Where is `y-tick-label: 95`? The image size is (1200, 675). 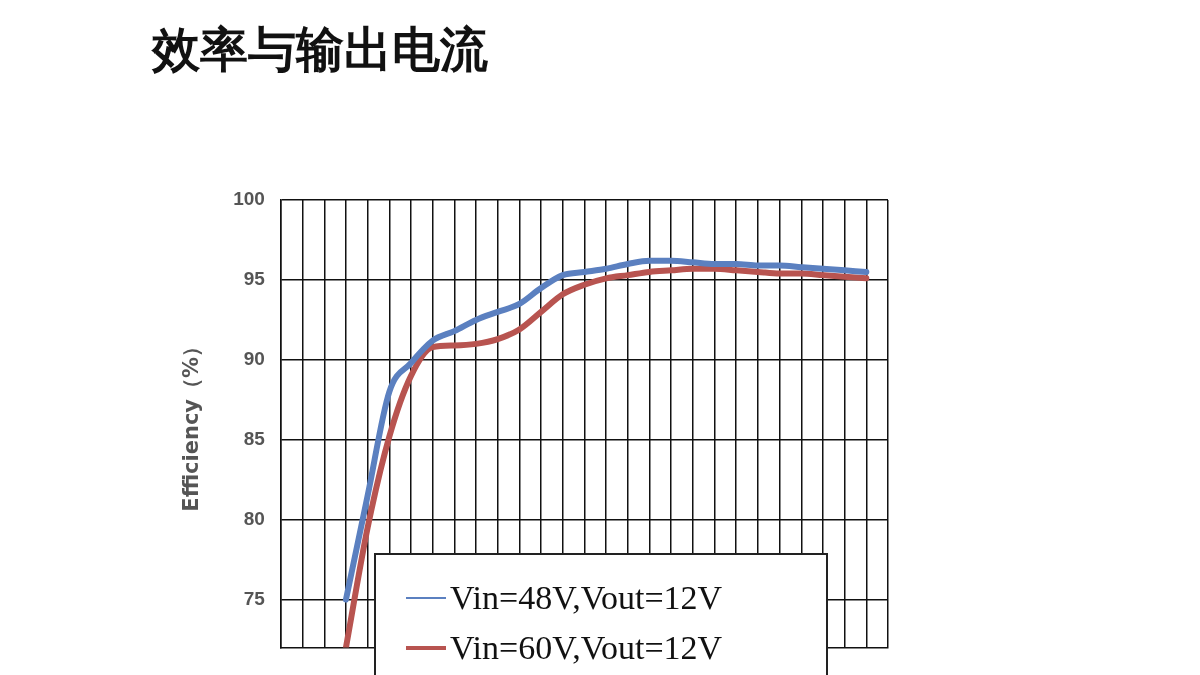 y-tick-label: 95 is located at coordinates (254, 279).